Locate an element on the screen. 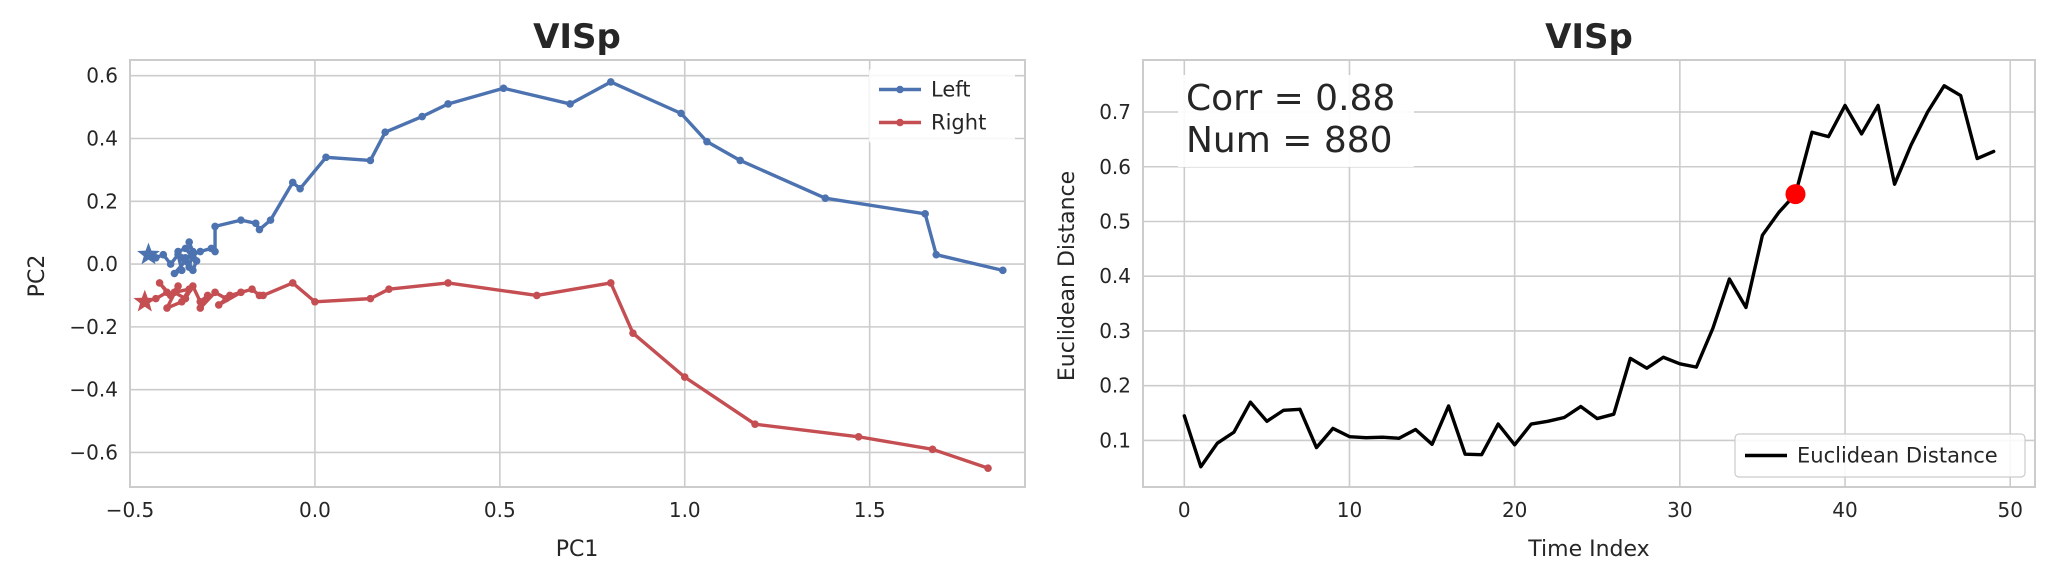  x-tick-label: 1.0 is located at coordinates (685, 510).